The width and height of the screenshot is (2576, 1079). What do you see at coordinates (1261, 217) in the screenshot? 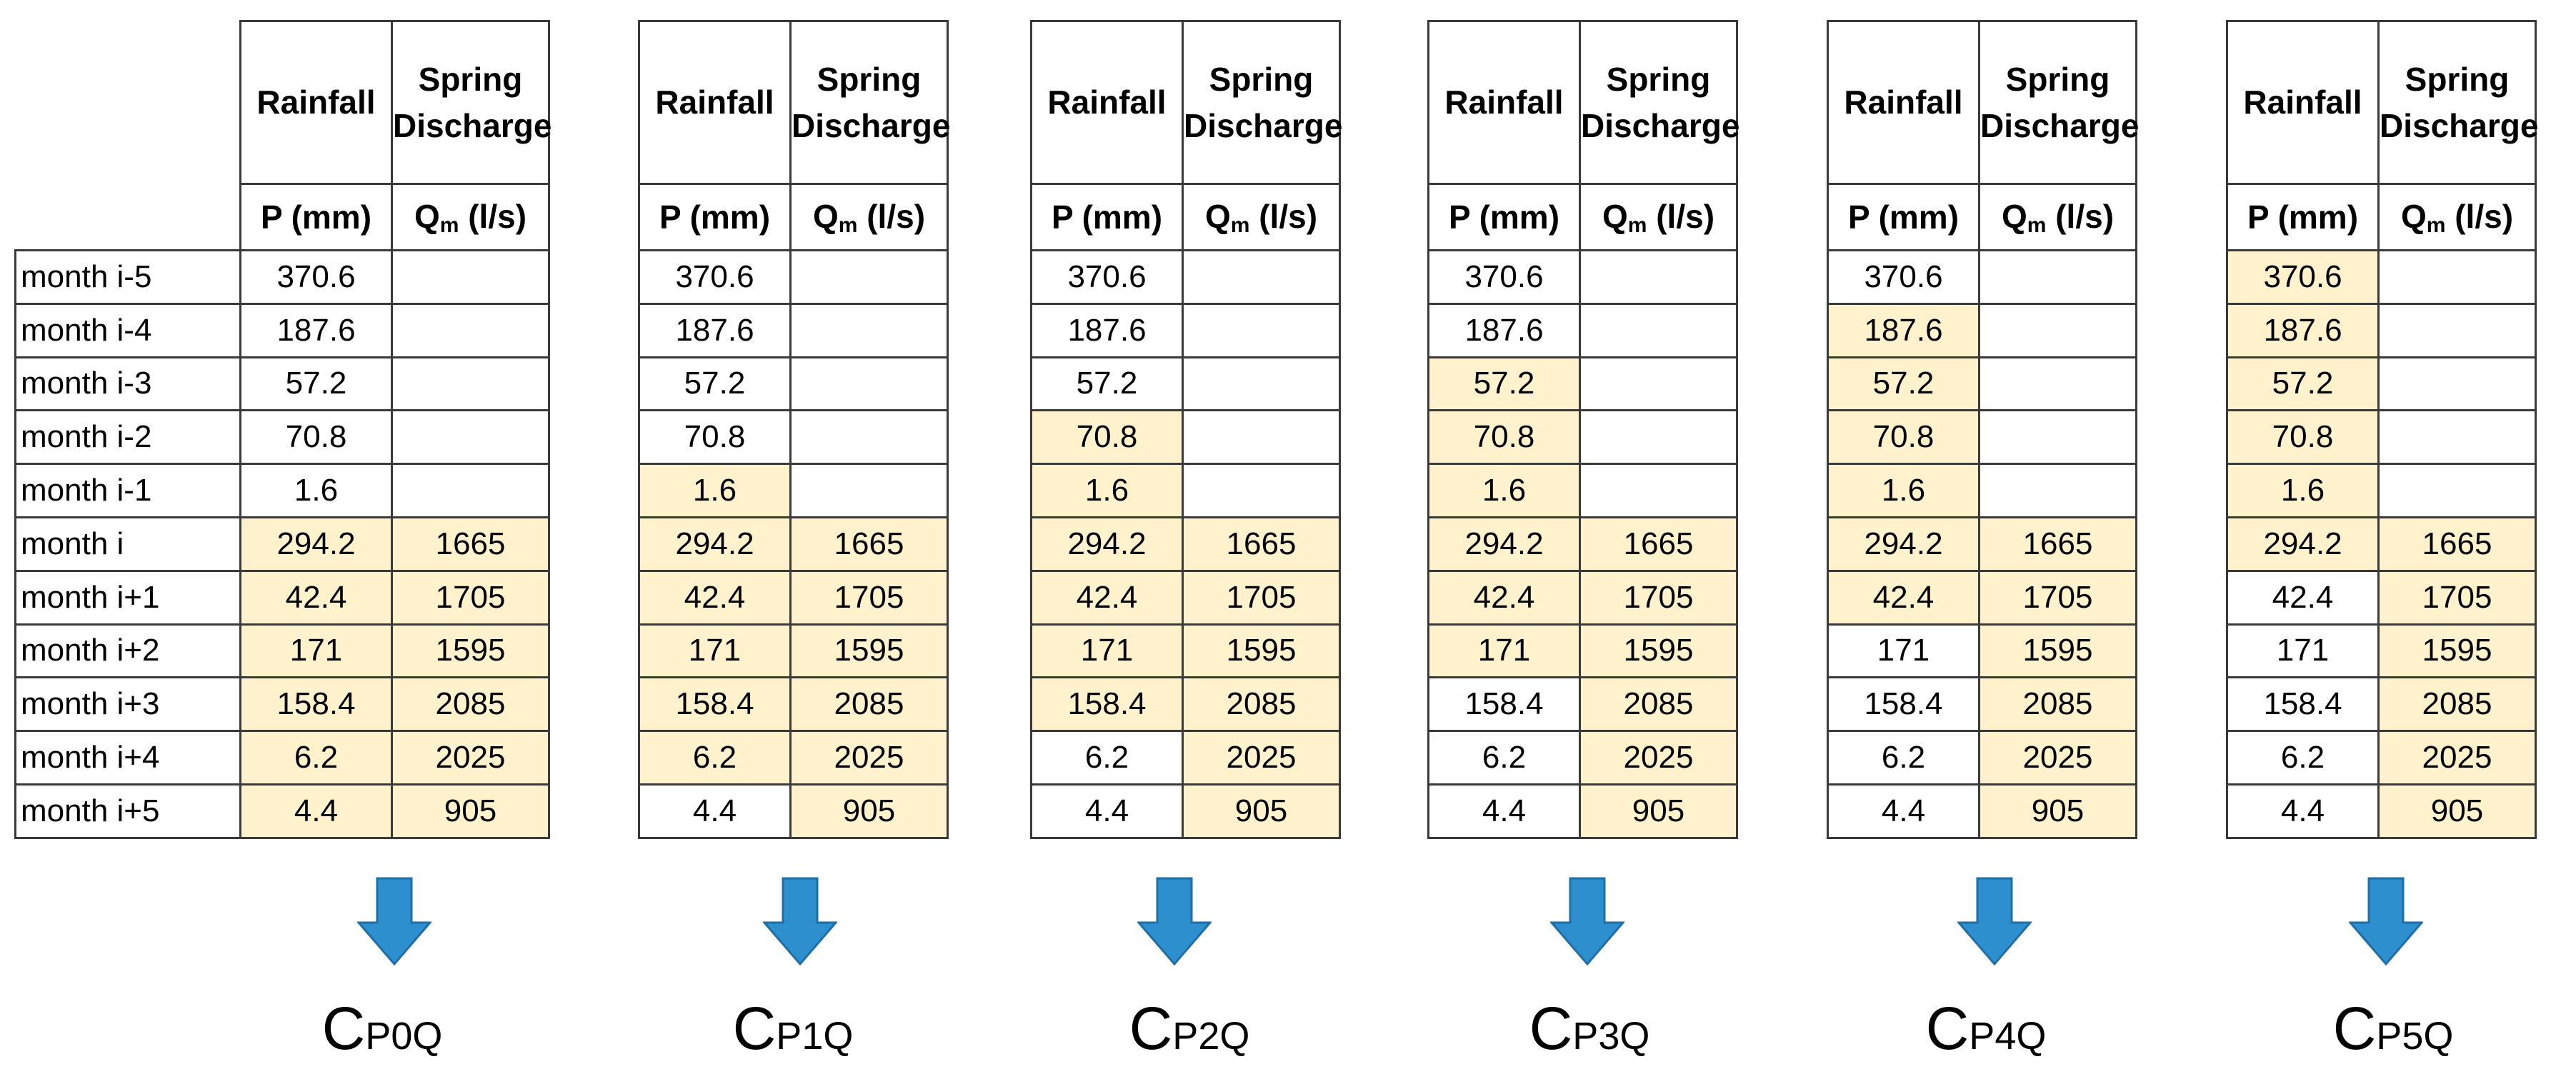
I see `discharge-unit: Qm (l/s)` at bounding box center [1261, 217].